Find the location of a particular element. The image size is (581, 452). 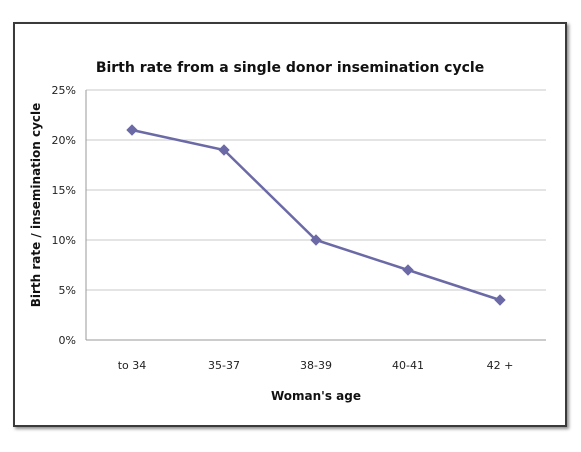

y-tick-label: 20% is located at coordinates (64, 140).